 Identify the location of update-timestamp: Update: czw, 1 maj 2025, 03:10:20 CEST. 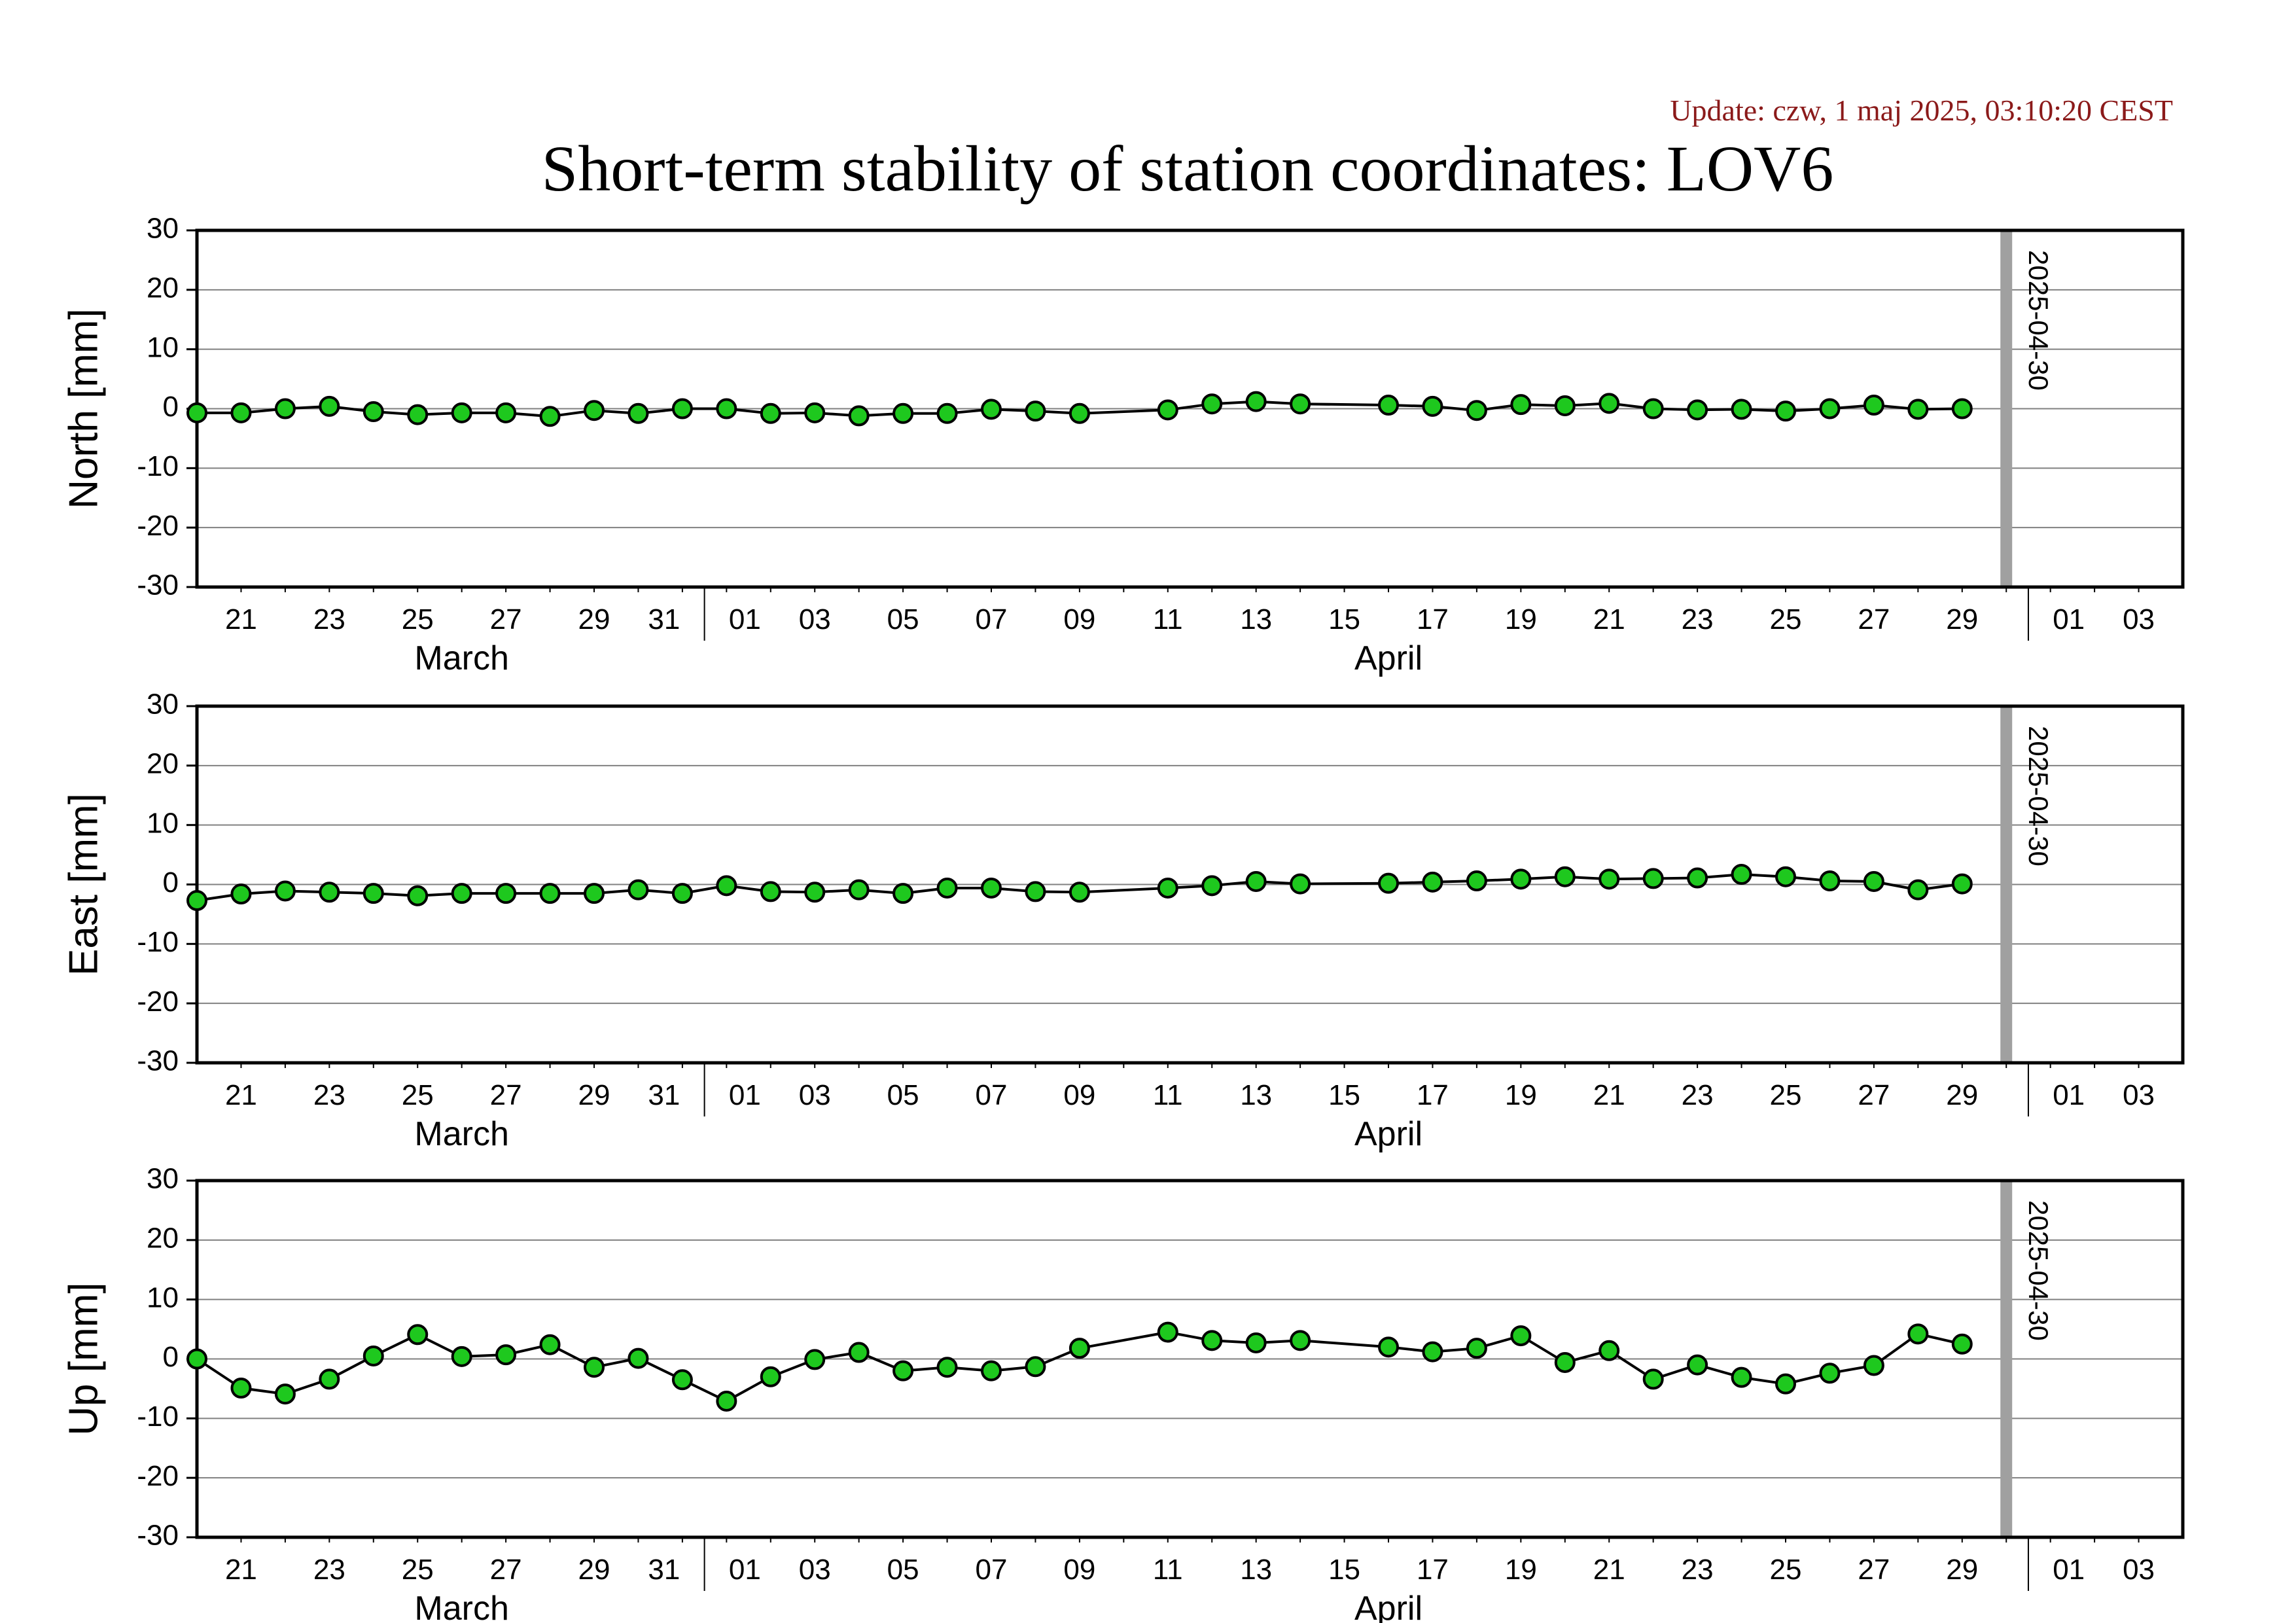
(1921, 111).